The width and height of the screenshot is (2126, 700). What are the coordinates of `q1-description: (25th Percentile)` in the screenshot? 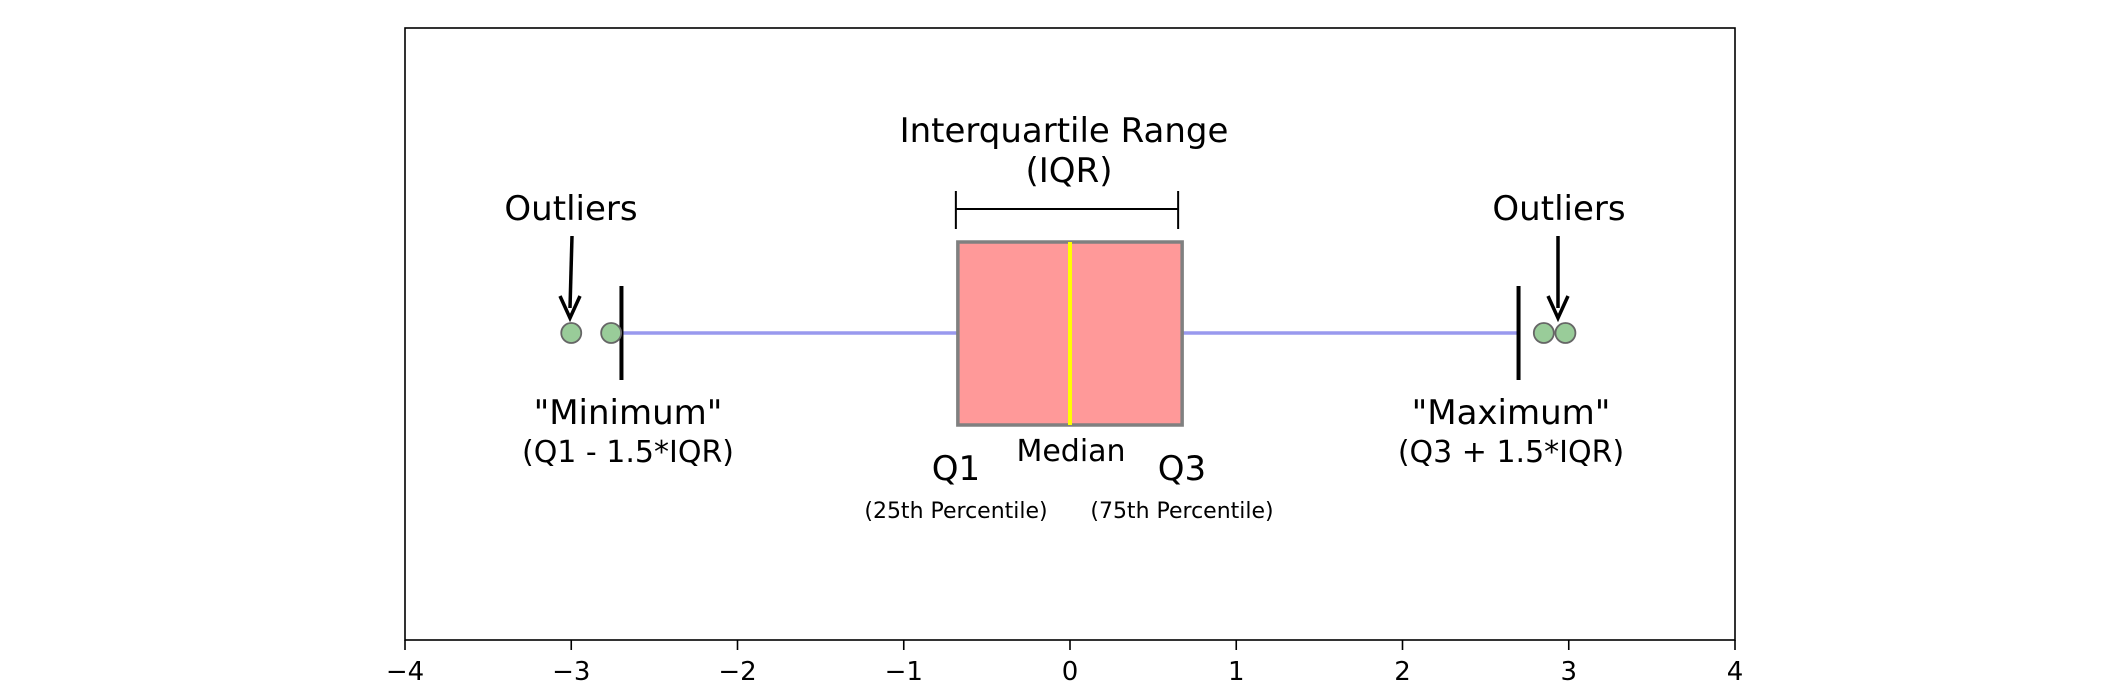 It's located at (955, 511).